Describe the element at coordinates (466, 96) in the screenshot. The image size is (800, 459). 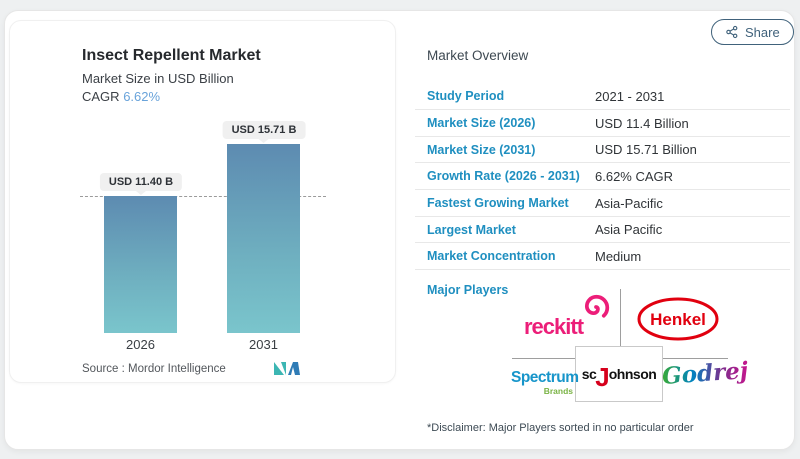
I see `row-label: Study Period` at that location.